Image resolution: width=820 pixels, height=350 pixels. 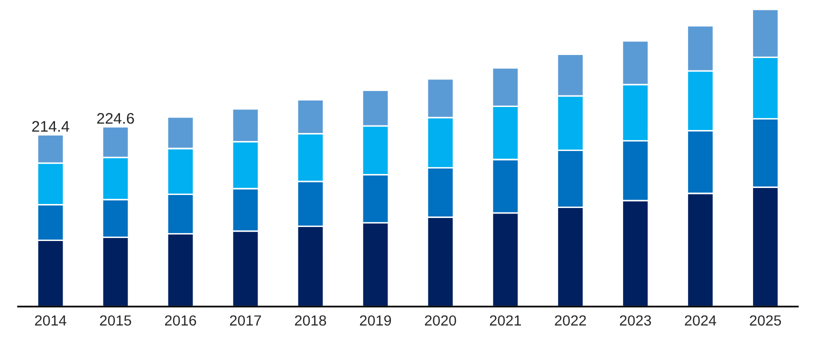 What do you see at coordinates (180, 320) in the screenshot?
I see `x-tick-label: 2016` at bounding box center [180, 320].